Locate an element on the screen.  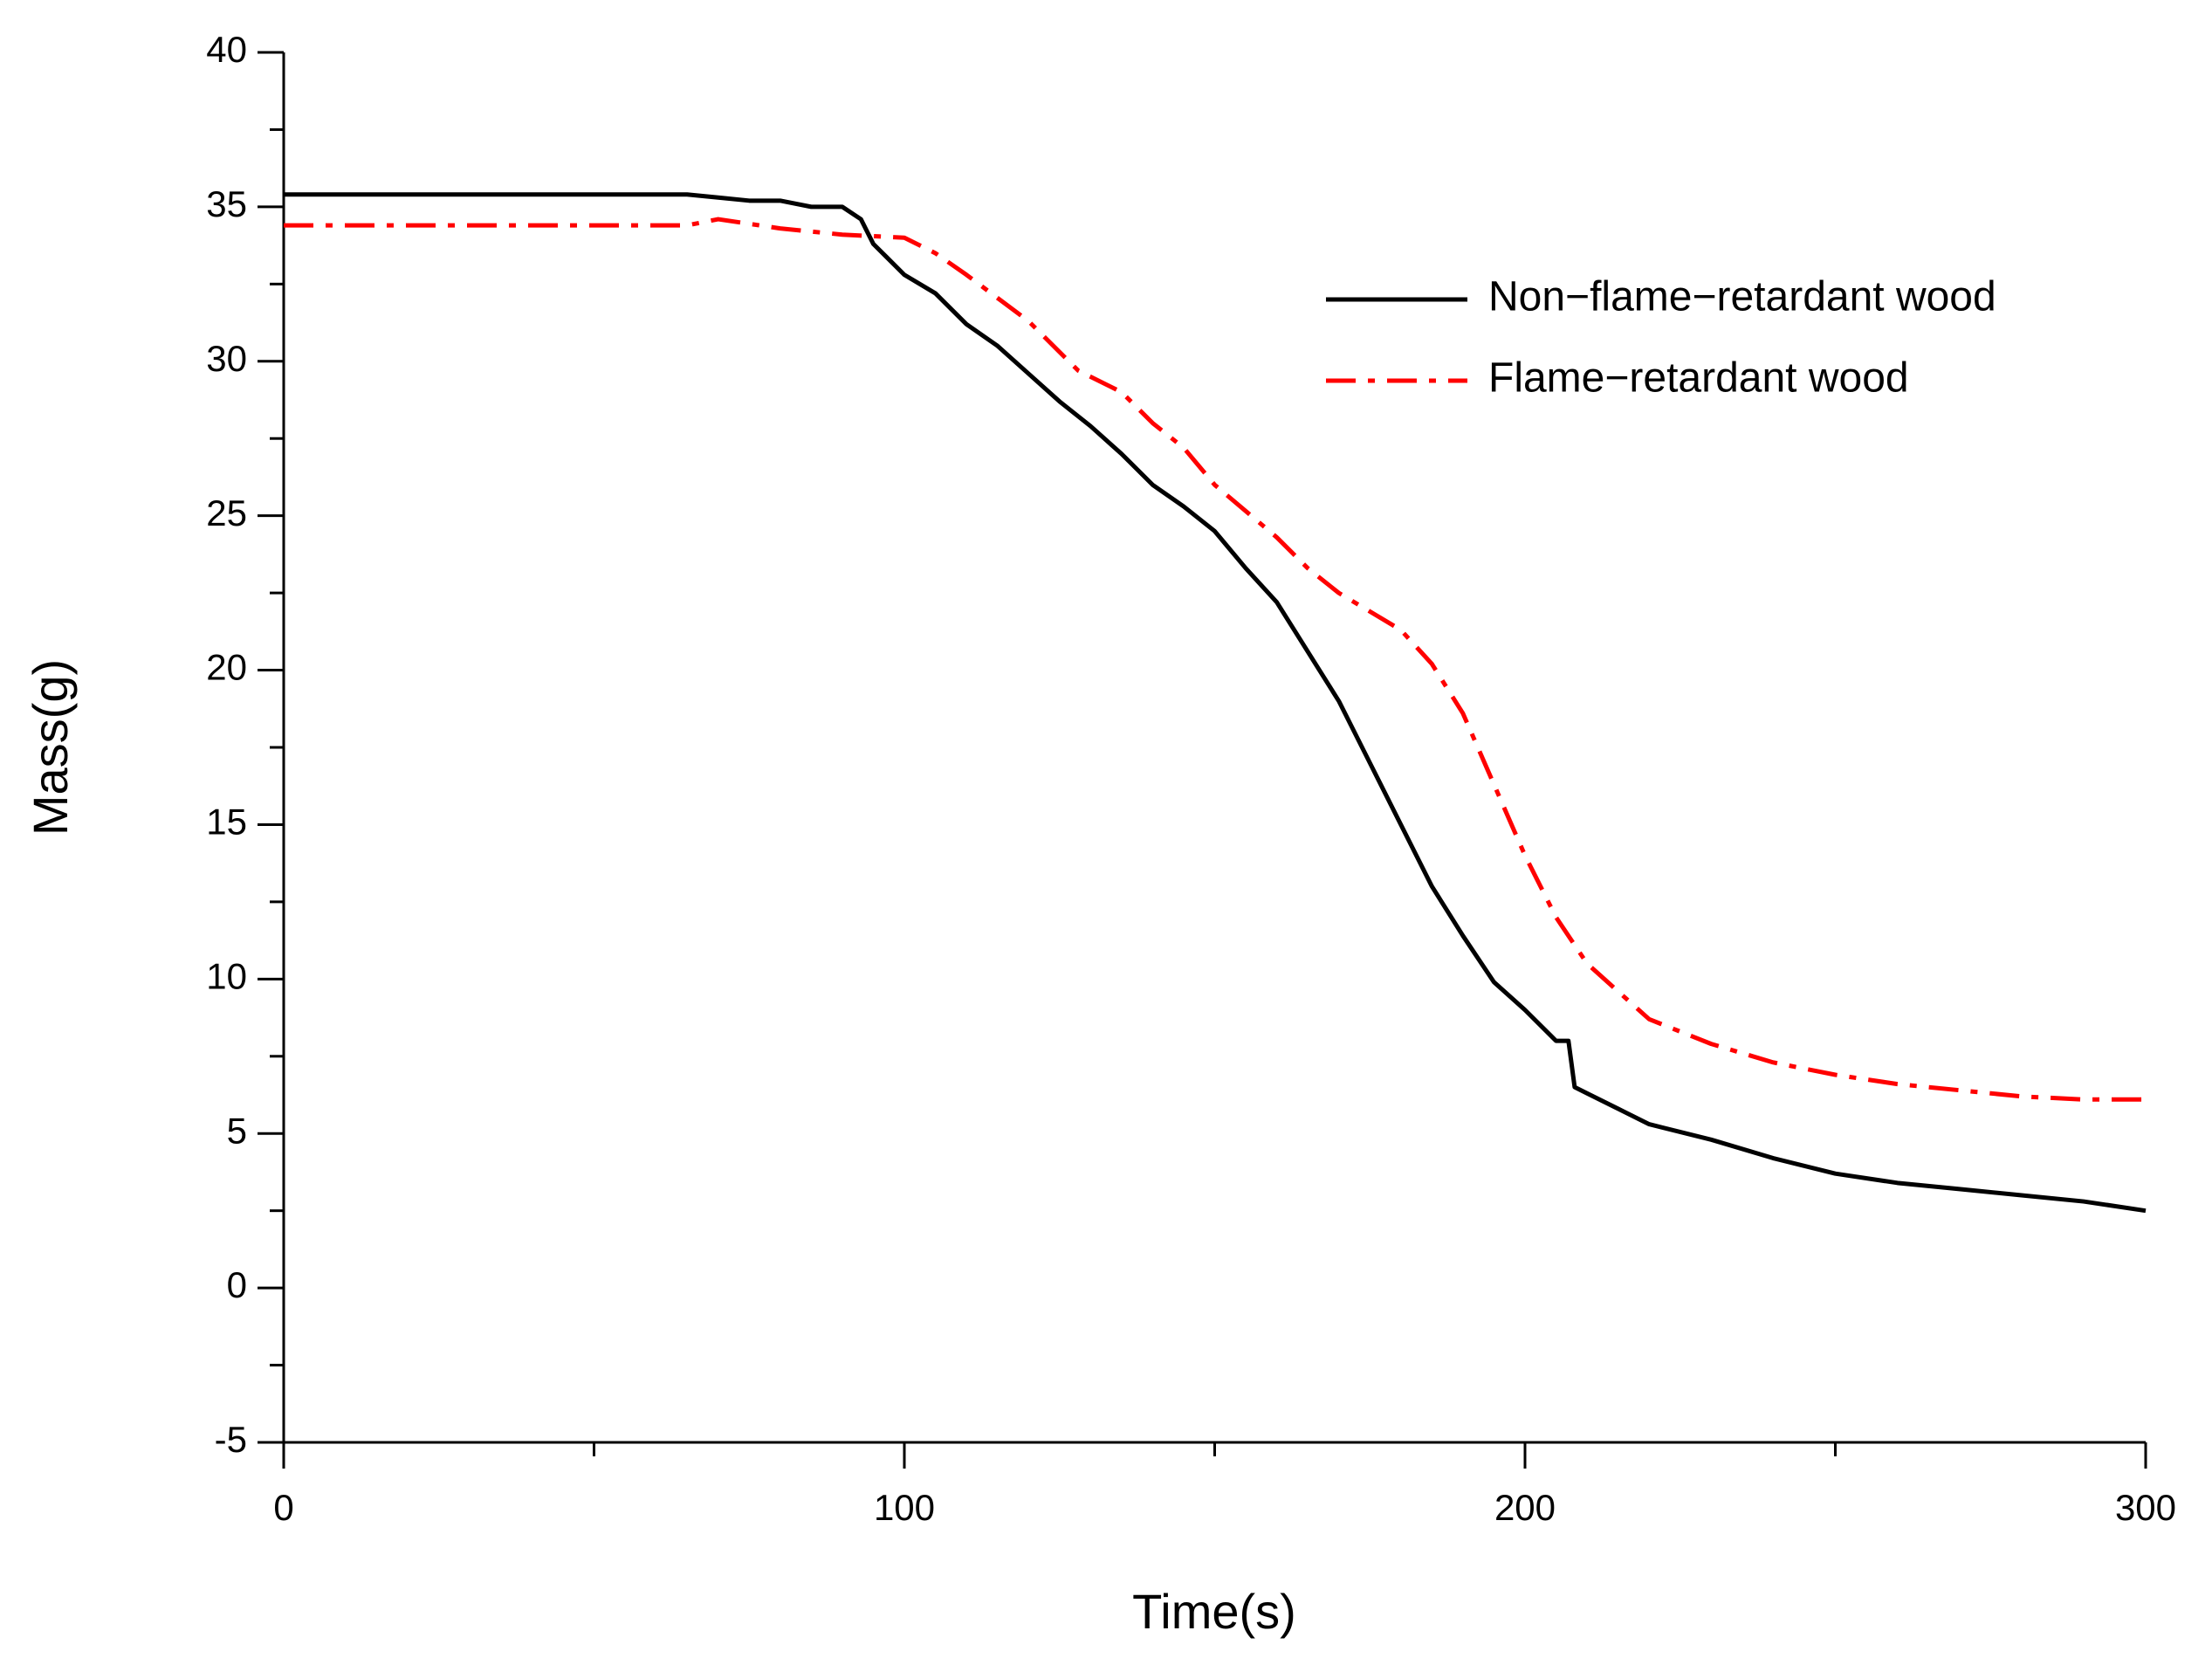
y-tick-label: 30 is located at coordinates (227, 358).